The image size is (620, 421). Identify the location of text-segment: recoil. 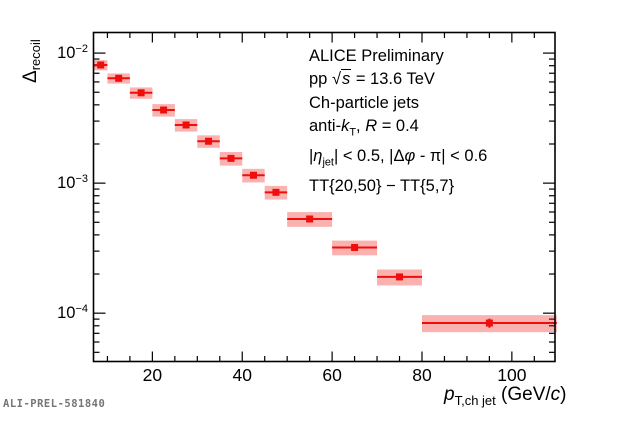
(35, 55).